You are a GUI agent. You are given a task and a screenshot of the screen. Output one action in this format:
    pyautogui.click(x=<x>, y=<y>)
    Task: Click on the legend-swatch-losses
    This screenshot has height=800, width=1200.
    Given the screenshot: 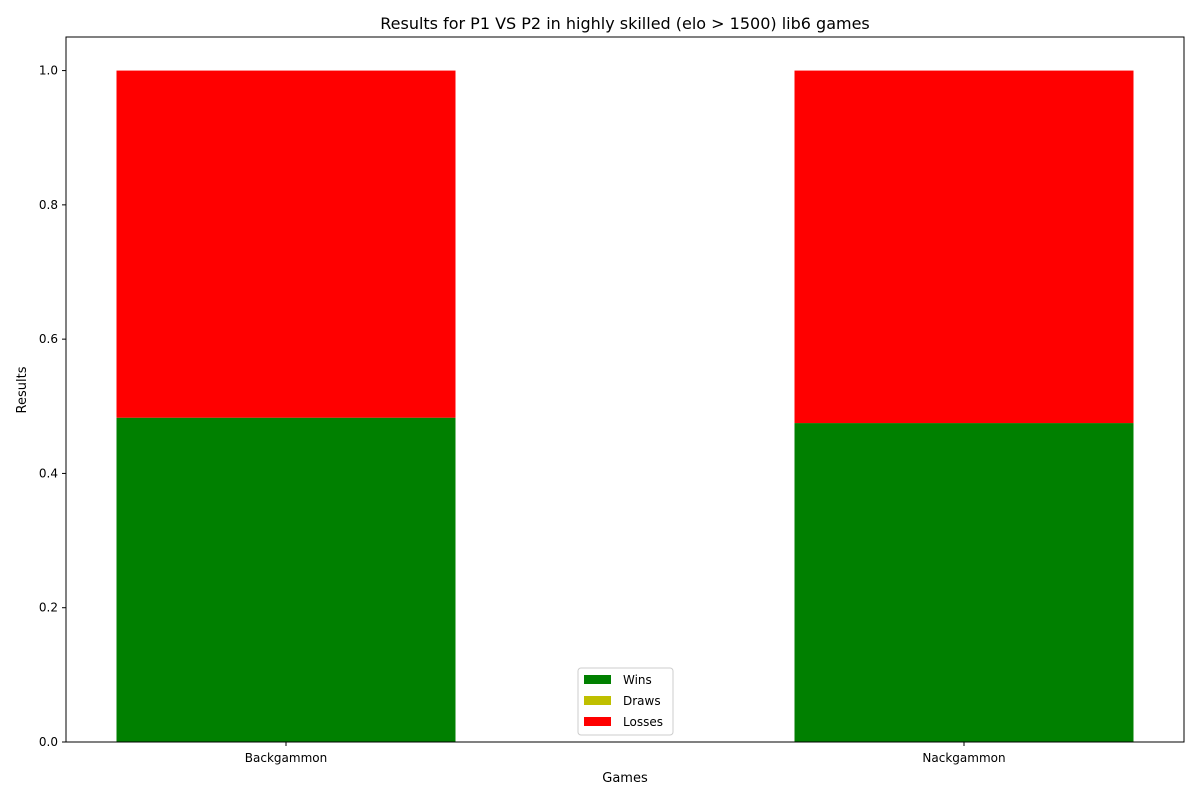 What is the action you would take?
    pyautogui.click(x=597, y=721)
    